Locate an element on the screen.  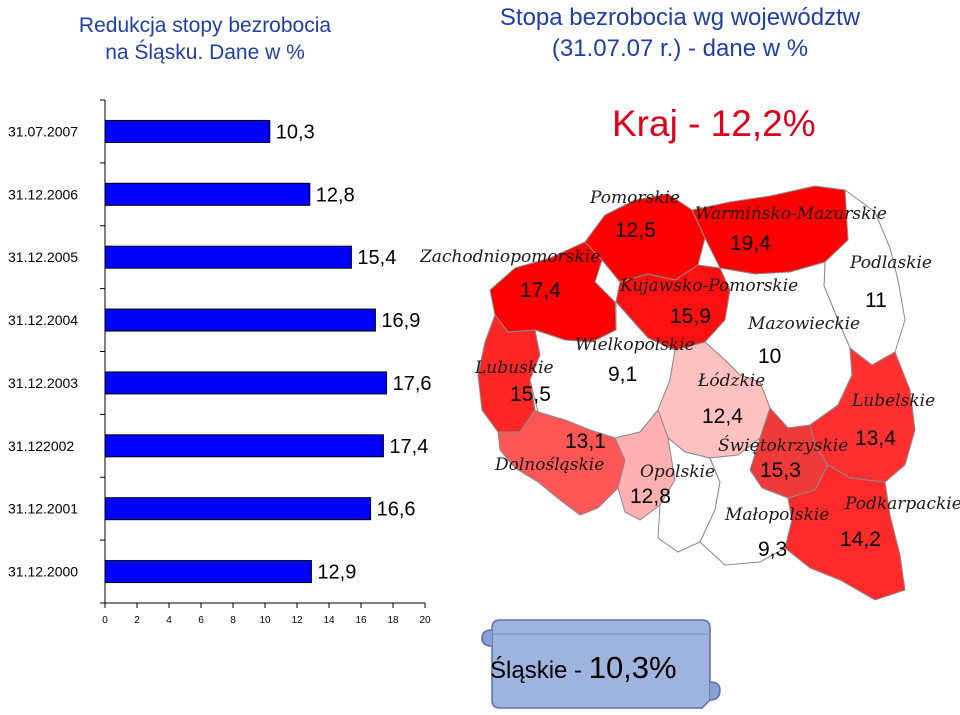
x-tick-label: 12 is located at coordinates (297, 620).